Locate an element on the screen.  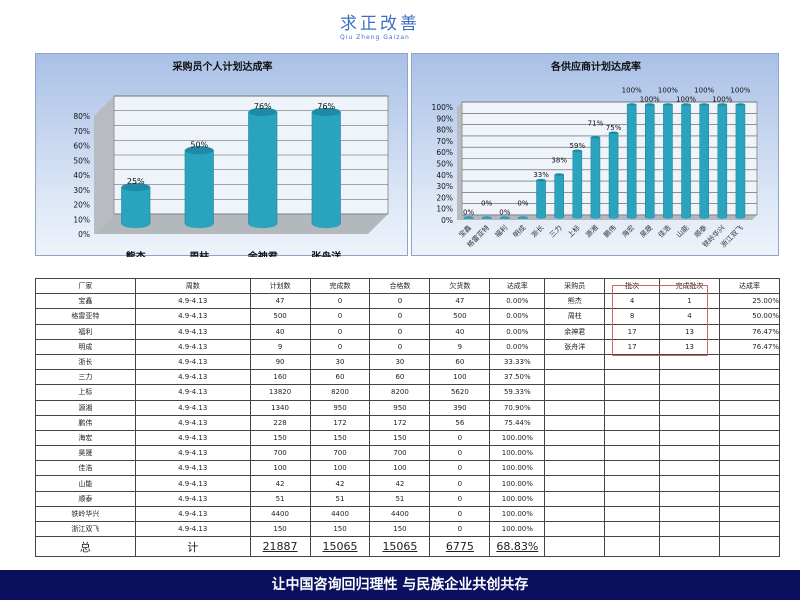
data-cell: 计划数 is located at coordinates (280, 286).